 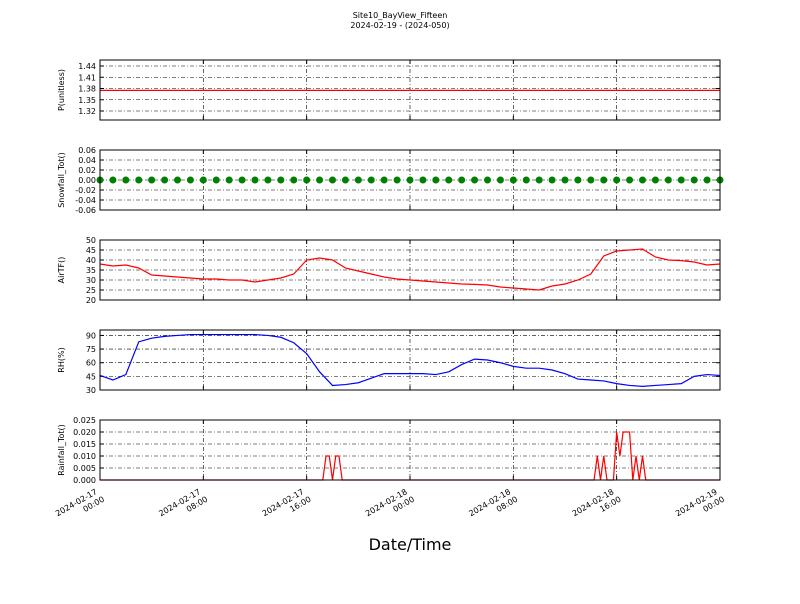 What do you see at coordinates (399, 25) in the screenshot?
I see `chart-subtitle: 2024-02-19 - (2024-050)` at bounding box center [399, 25].